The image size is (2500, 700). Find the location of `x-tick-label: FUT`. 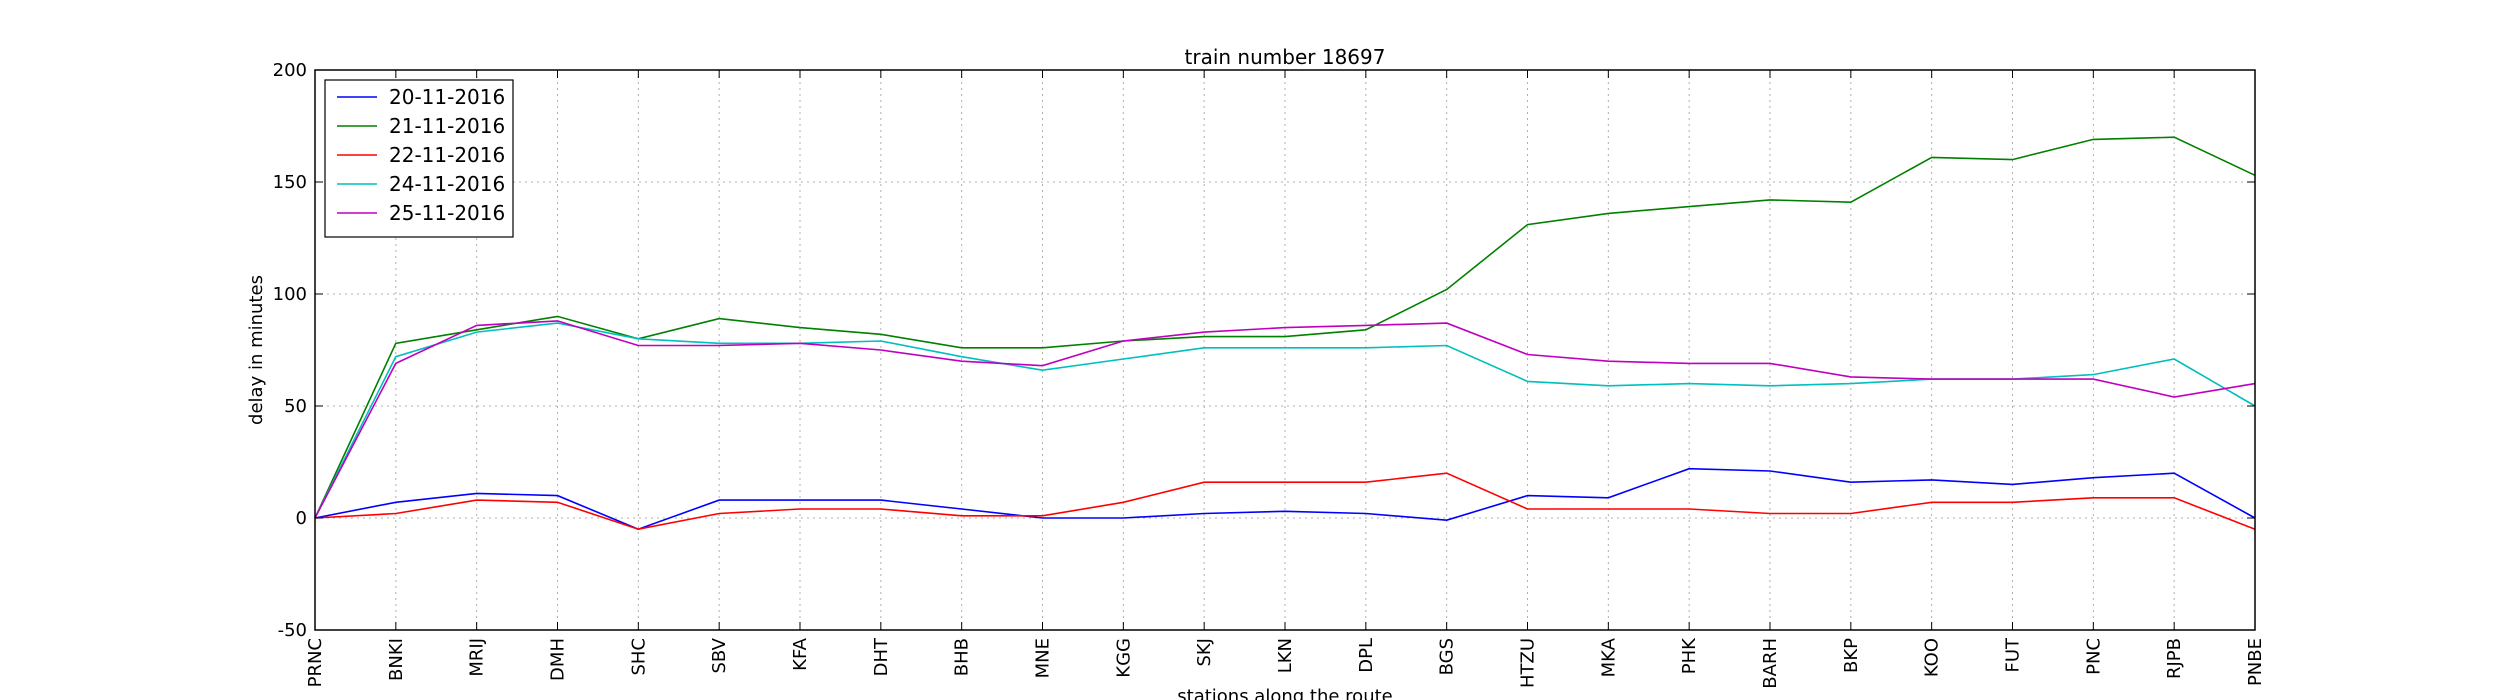

x-tick-label: FUT is located at coordinates (2013, 655).